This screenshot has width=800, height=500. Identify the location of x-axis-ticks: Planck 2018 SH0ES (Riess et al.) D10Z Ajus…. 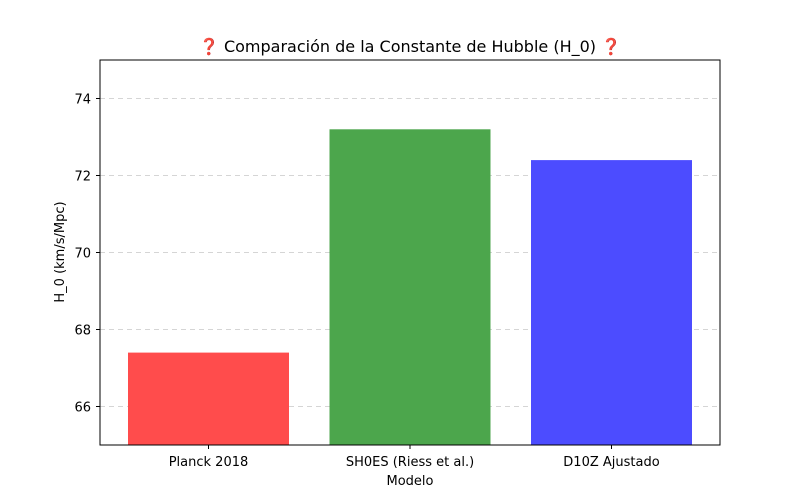
(414, 457).